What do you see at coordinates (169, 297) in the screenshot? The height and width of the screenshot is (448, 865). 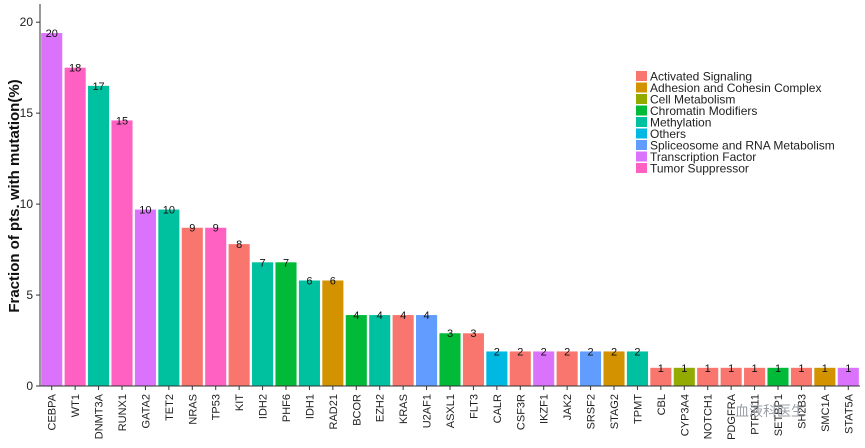 I see `bar-tet2` at bounding box center [169, 297].